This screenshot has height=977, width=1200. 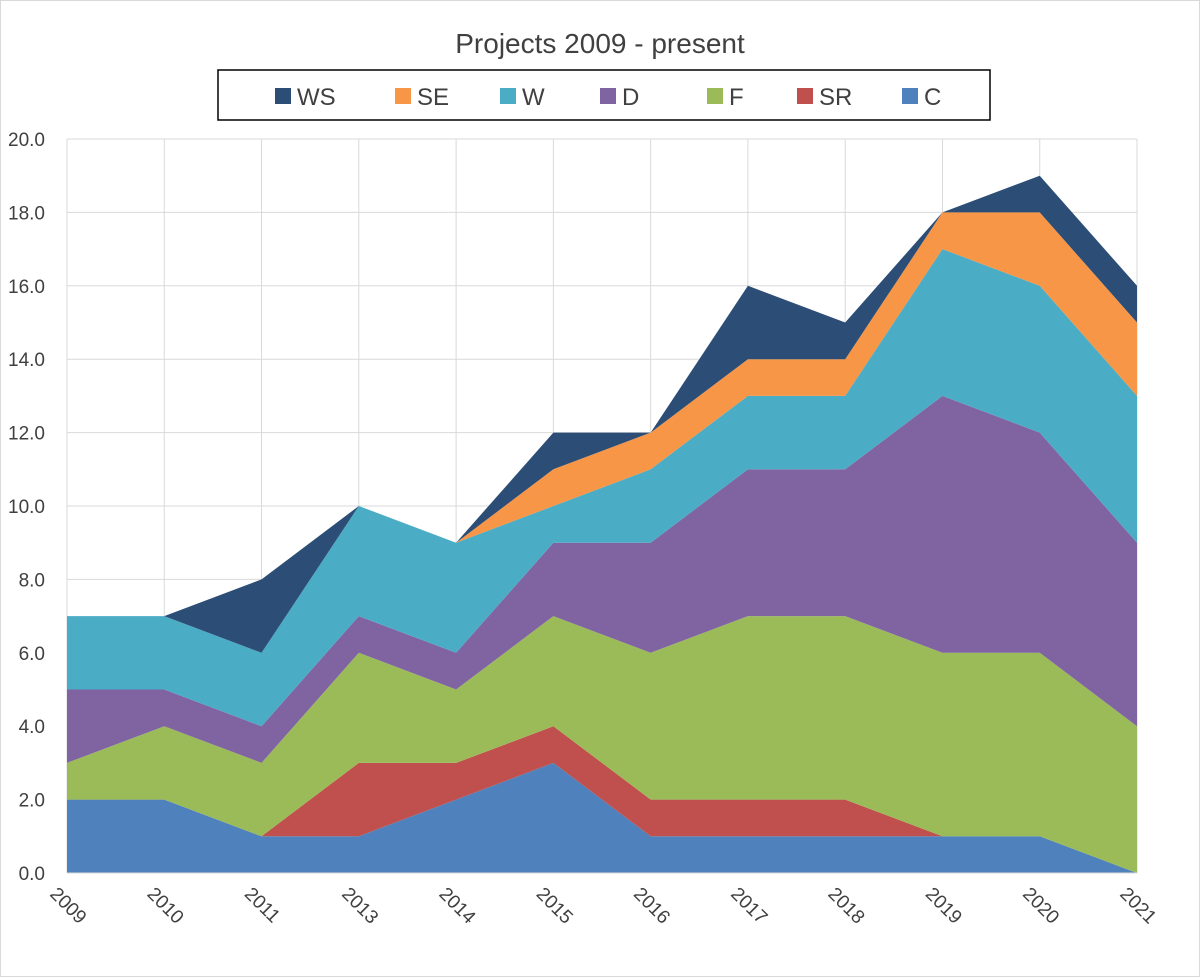 What do you see at coordinates (262, 906) in the screenshot?
I see `x-tick-label: 2011` at bounding box center [262, 906].